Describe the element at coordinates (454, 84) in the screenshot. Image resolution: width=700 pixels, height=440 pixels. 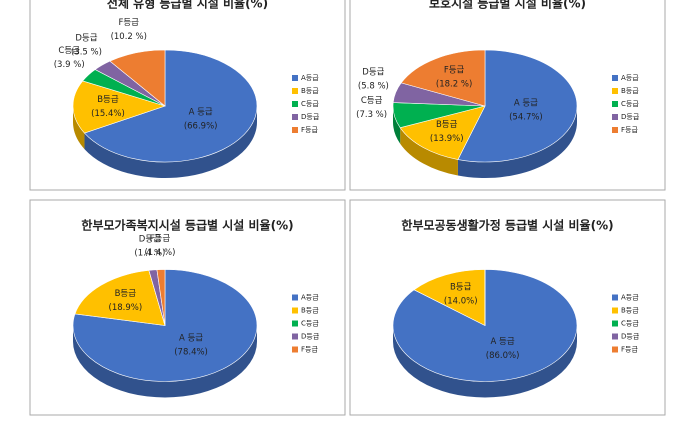
I see `value-label: (18.2 %)` at that location.